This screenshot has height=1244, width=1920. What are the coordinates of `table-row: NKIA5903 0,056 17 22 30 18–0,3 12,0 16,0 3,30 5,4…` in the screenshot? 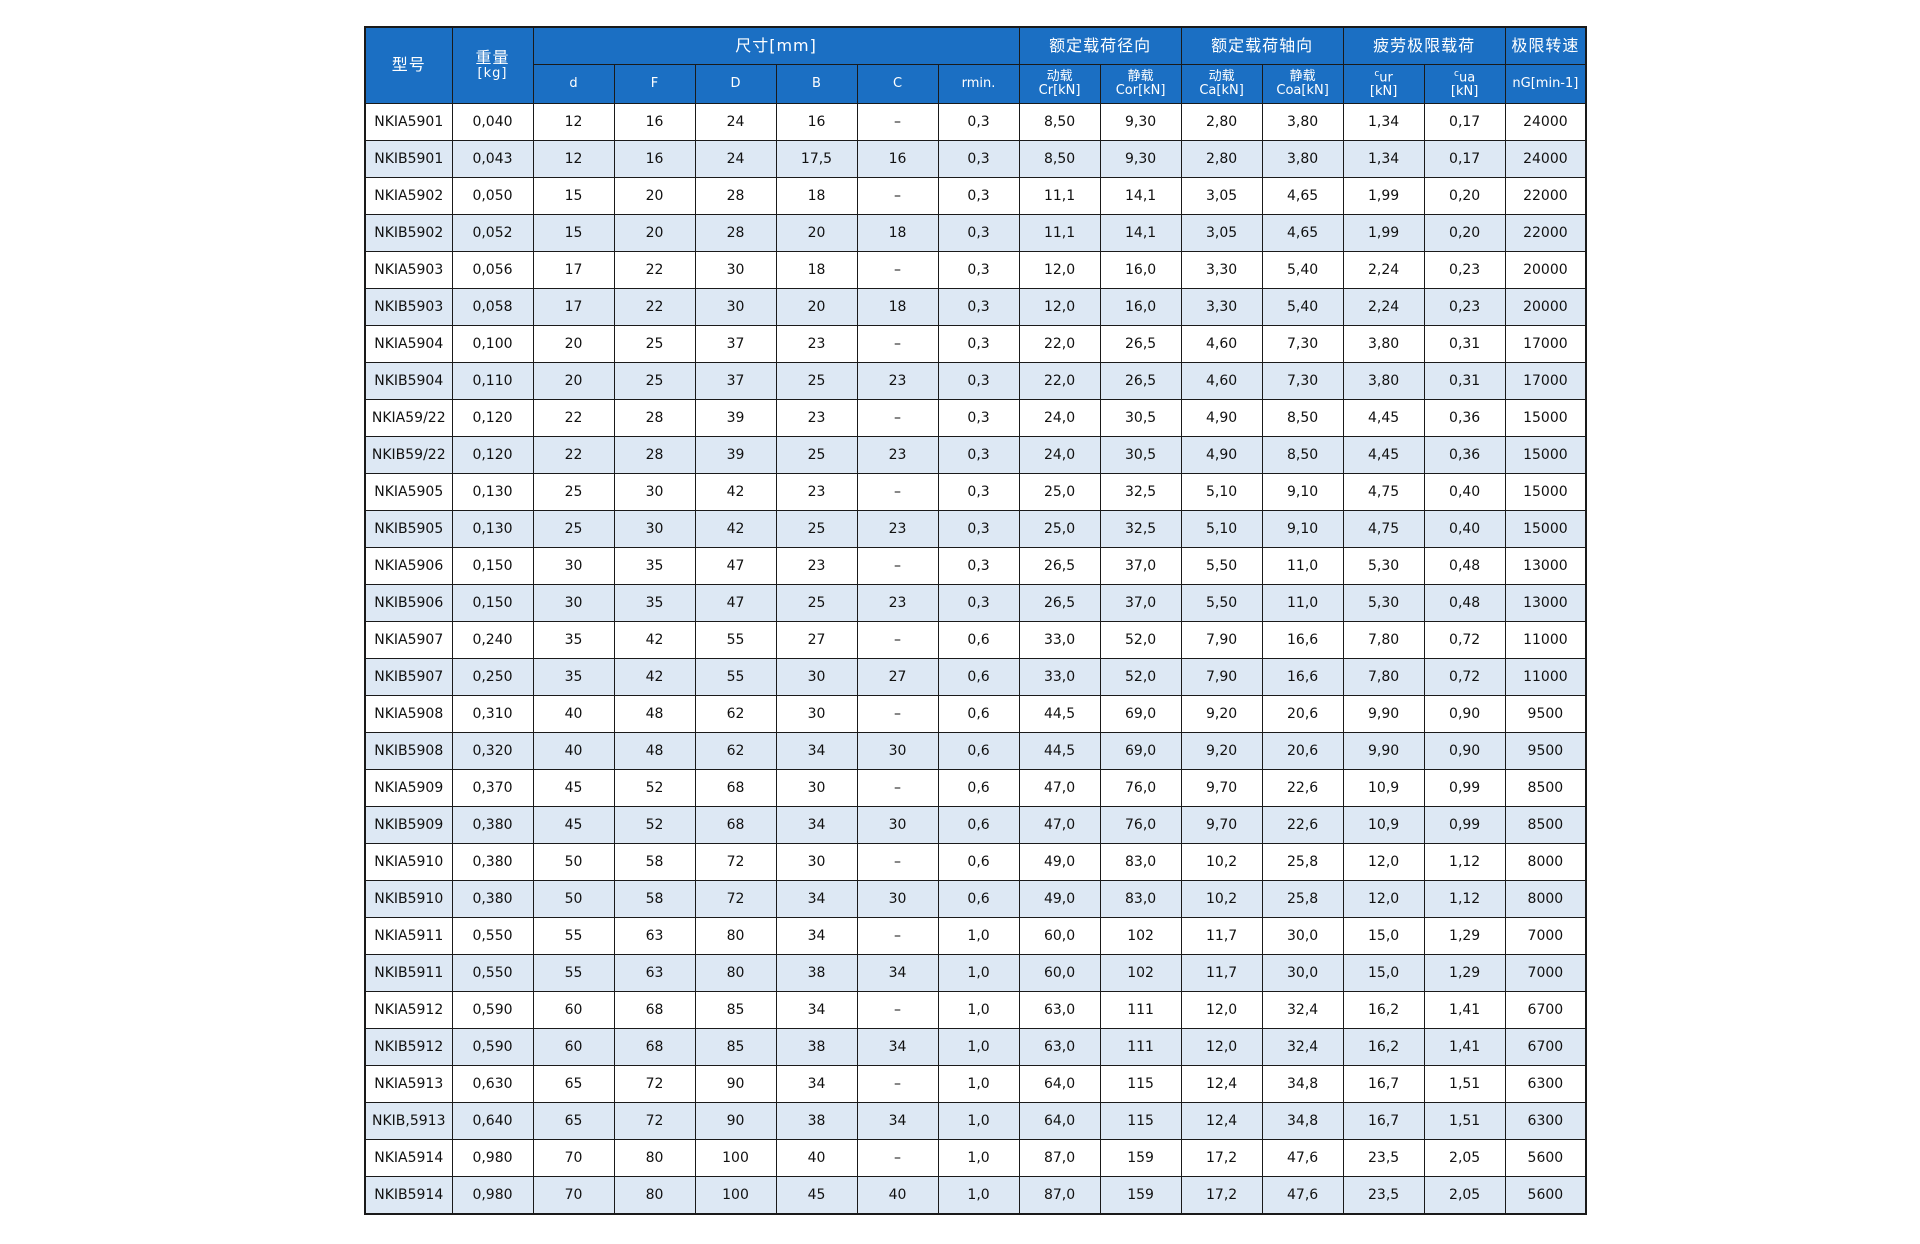 It's located at (975, 270).